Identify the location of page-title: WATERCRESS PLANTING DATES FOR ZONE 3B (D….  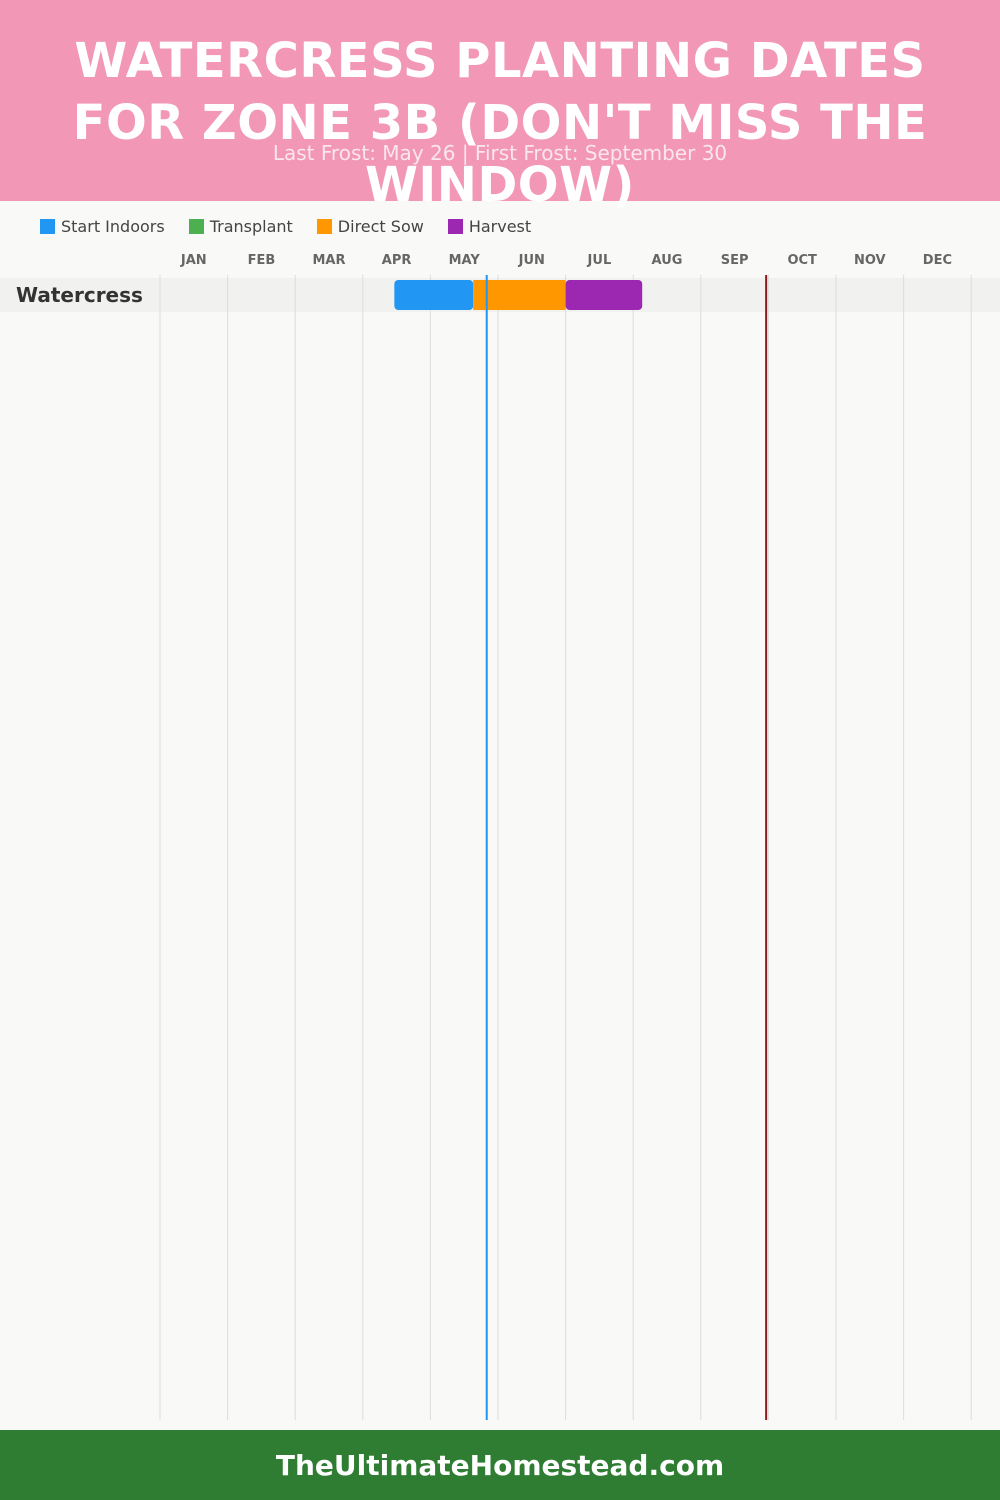
(500, 123).